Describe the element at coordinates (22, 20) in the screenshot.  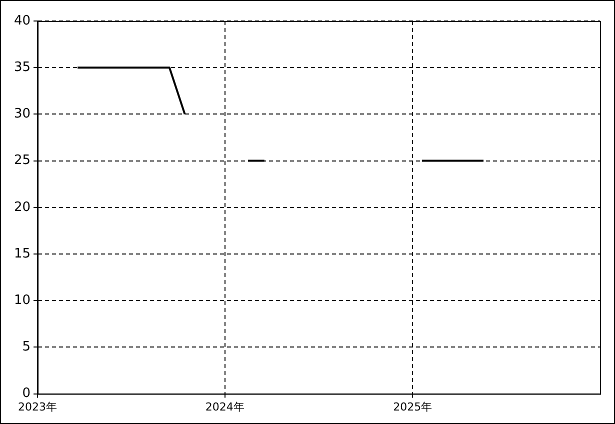
I see `y-tick-label: 40` at that location.